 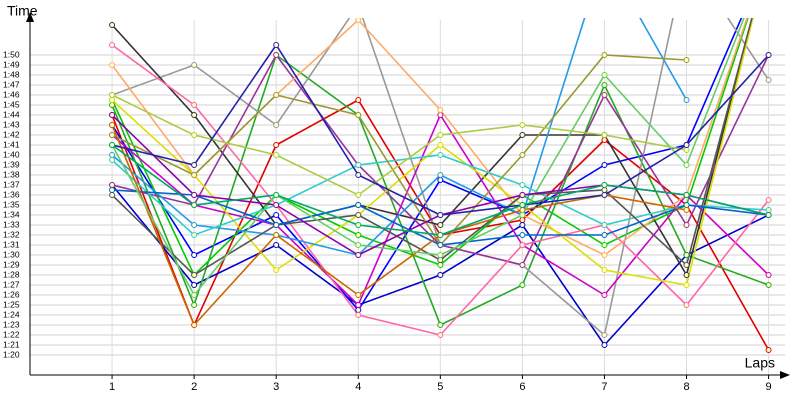 I want to click on y-tick-label: 1:23, so click(x=11, y=324).